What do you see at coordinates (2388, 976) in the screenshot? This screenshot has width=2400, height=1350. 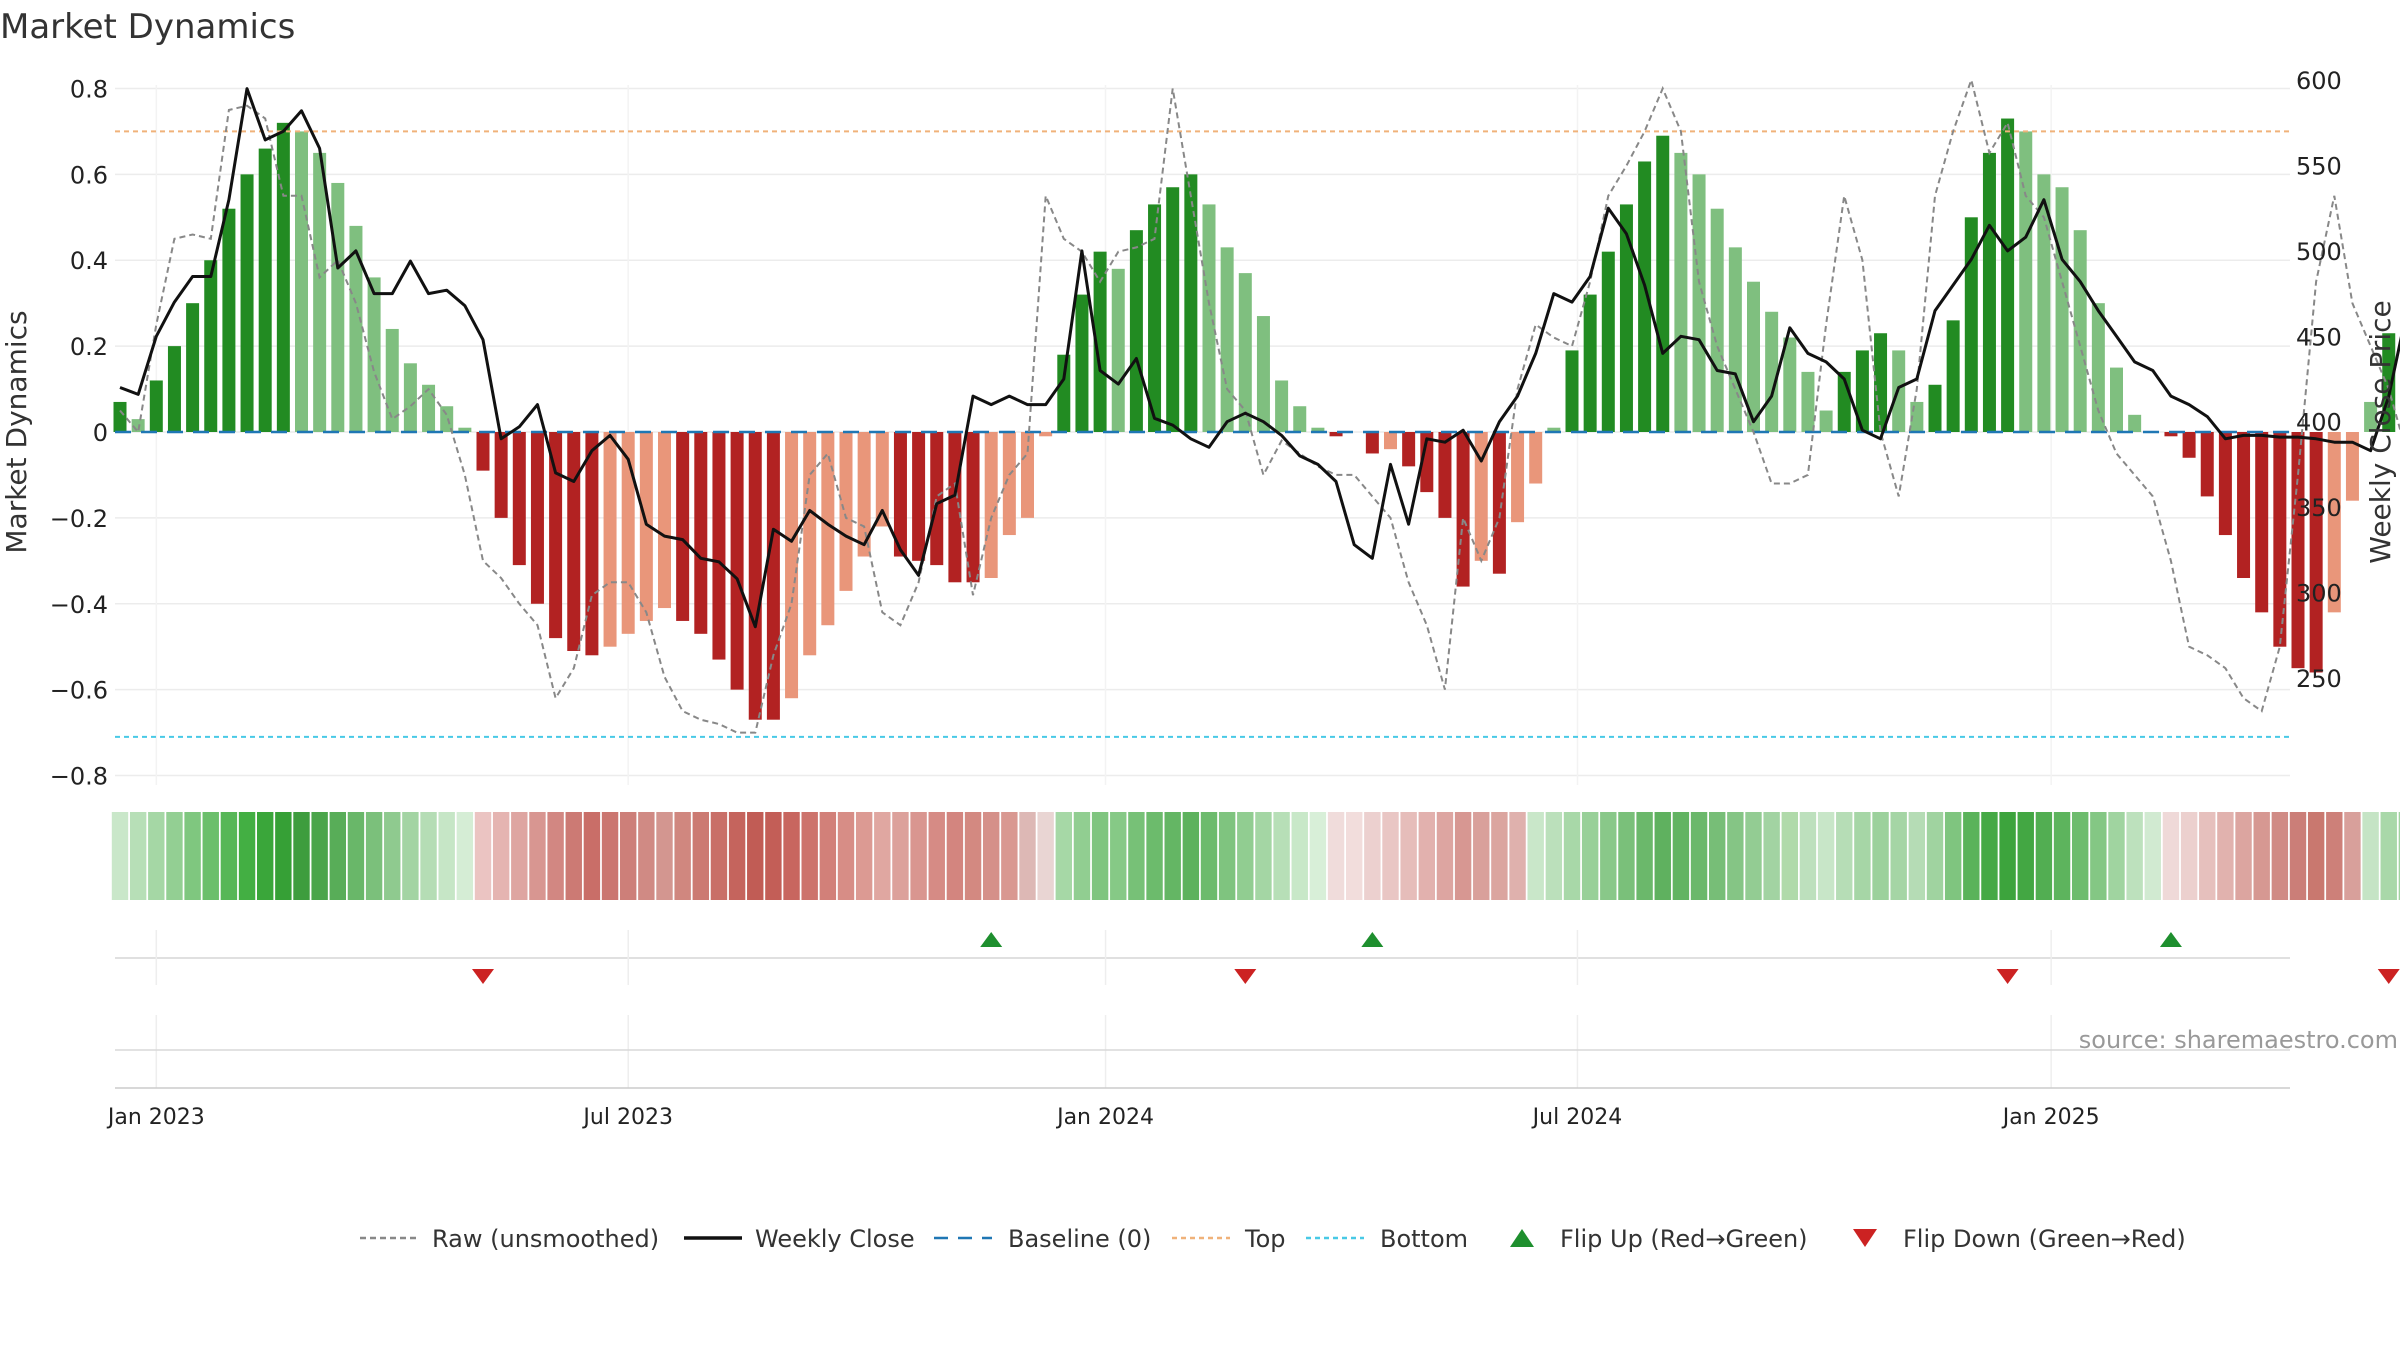 I see `flip-down-marker` at bounding box center [2388, 976].